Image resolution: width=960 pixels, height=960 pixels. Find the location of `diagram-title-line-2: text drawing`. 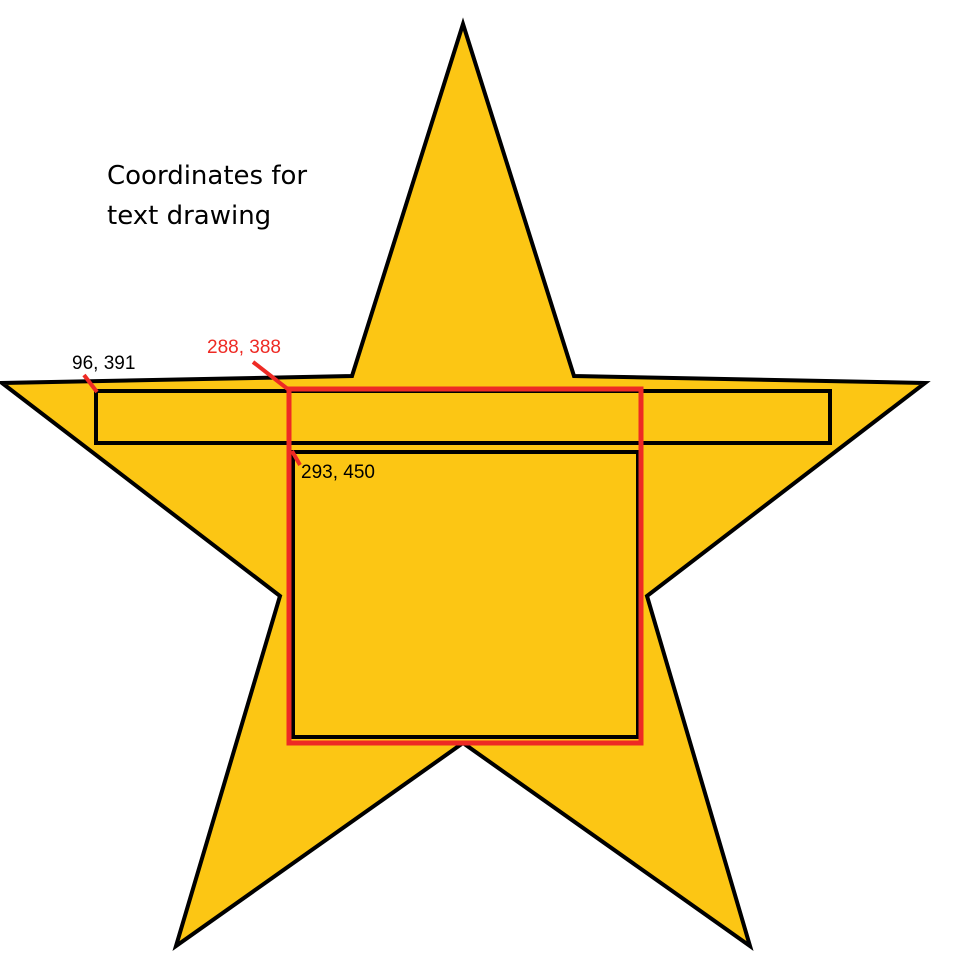

diagram-title-line-2: text drawing is located at coordinates (189, 216).